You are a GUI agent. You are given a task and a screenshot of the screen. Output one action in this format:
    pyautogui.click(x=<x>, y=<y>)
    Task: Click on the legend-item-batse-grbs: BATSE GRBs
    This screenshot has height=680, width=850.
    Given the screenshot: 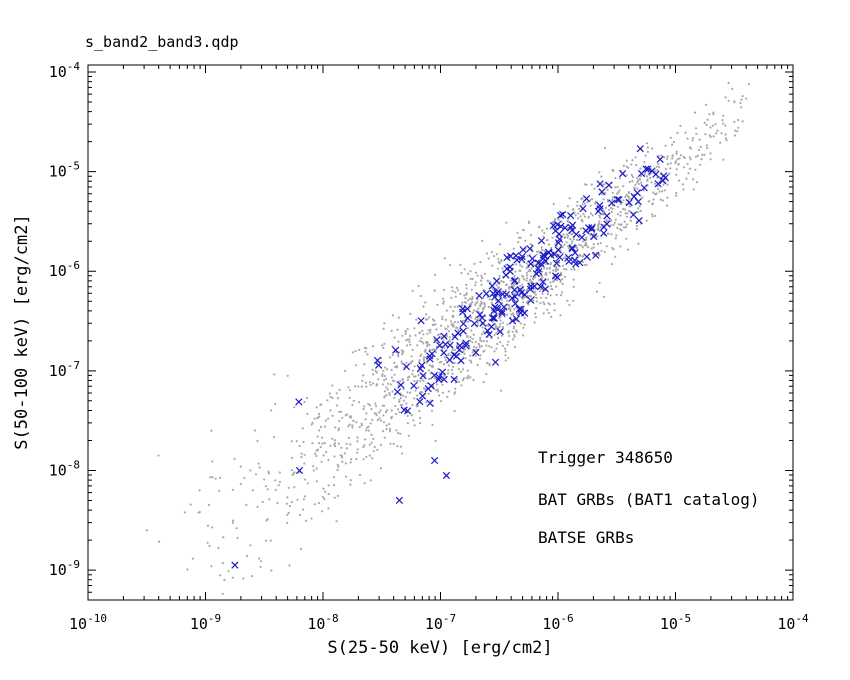 What is the action you would take?
    pyautogui.click(x=586, y=537)
    